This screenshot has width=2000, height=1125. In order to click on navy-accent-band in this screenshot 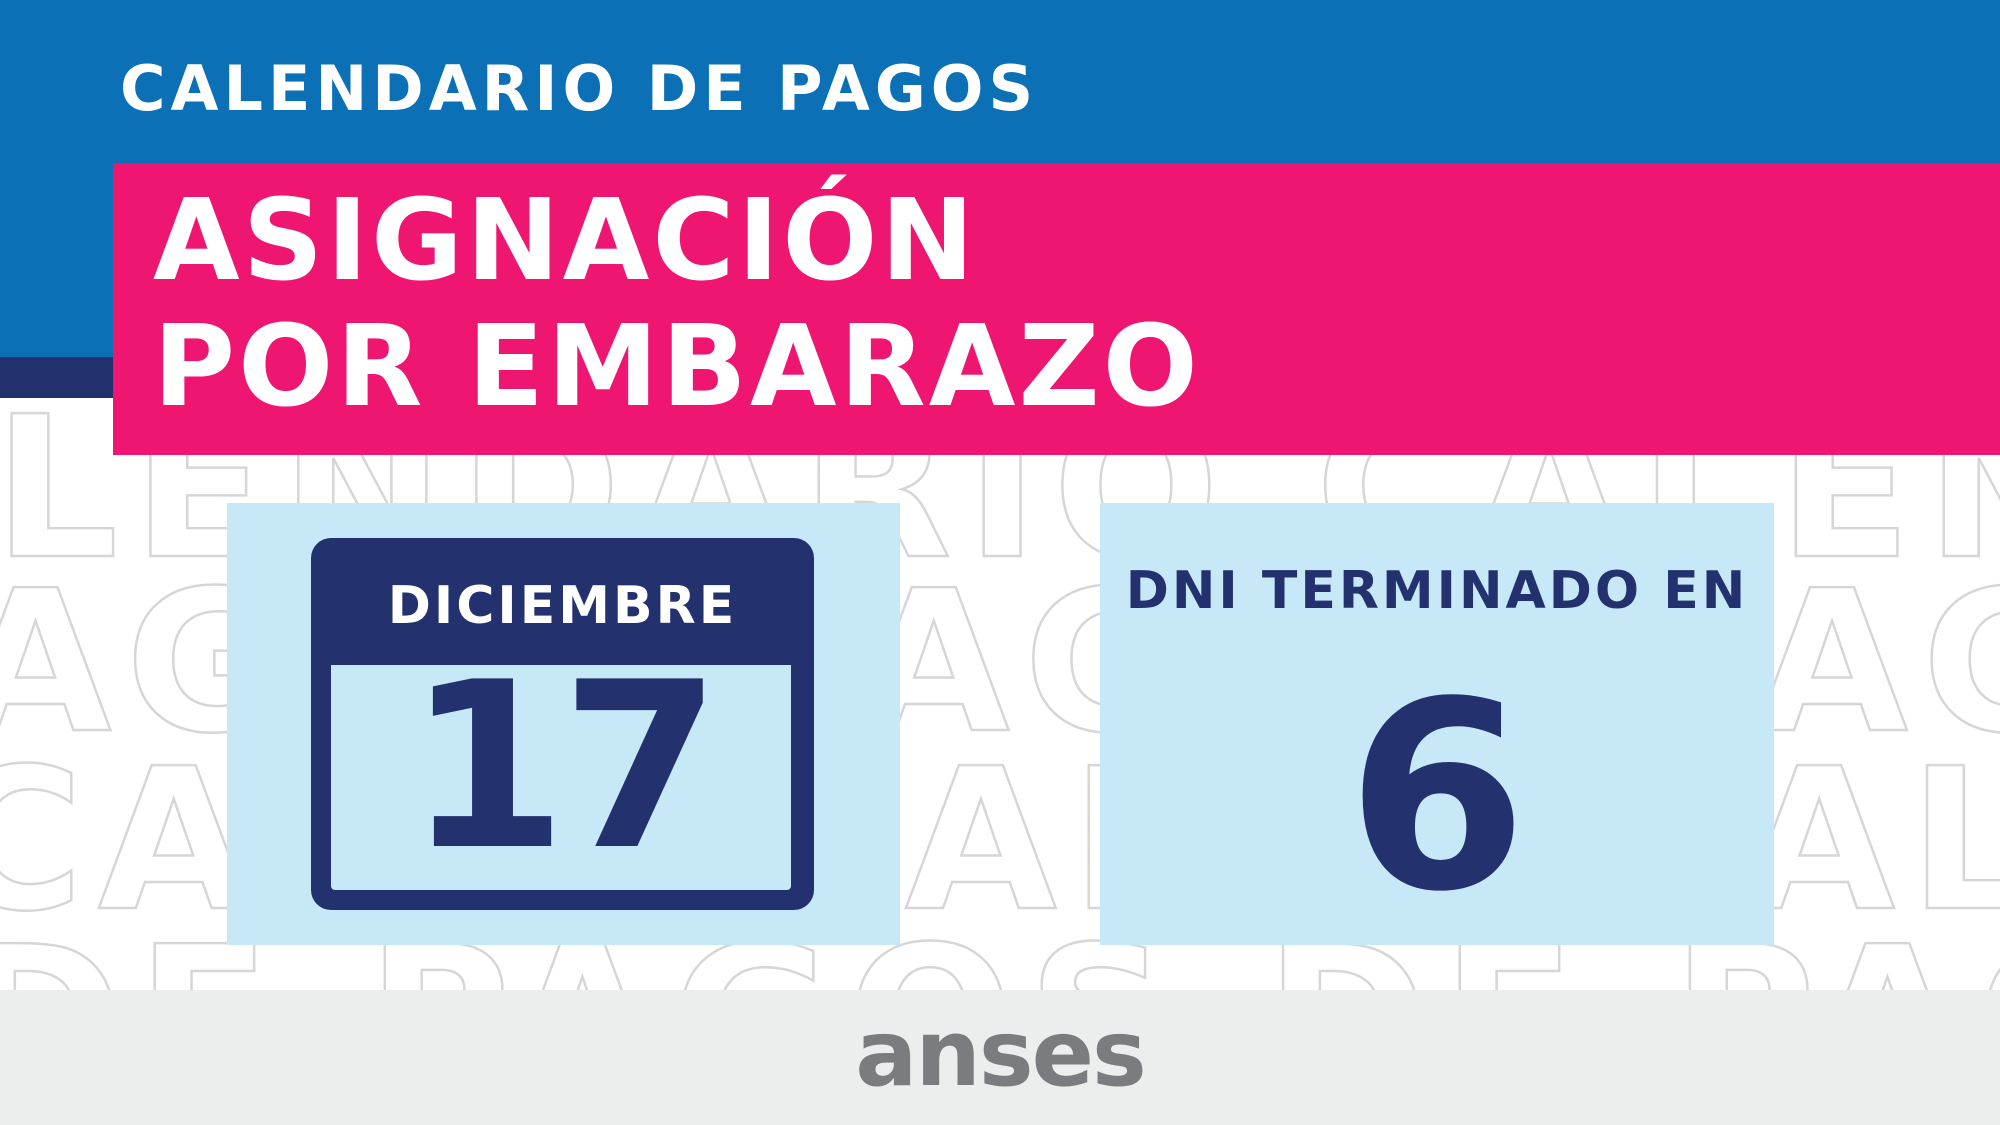, I will do `click(56, 377)`.